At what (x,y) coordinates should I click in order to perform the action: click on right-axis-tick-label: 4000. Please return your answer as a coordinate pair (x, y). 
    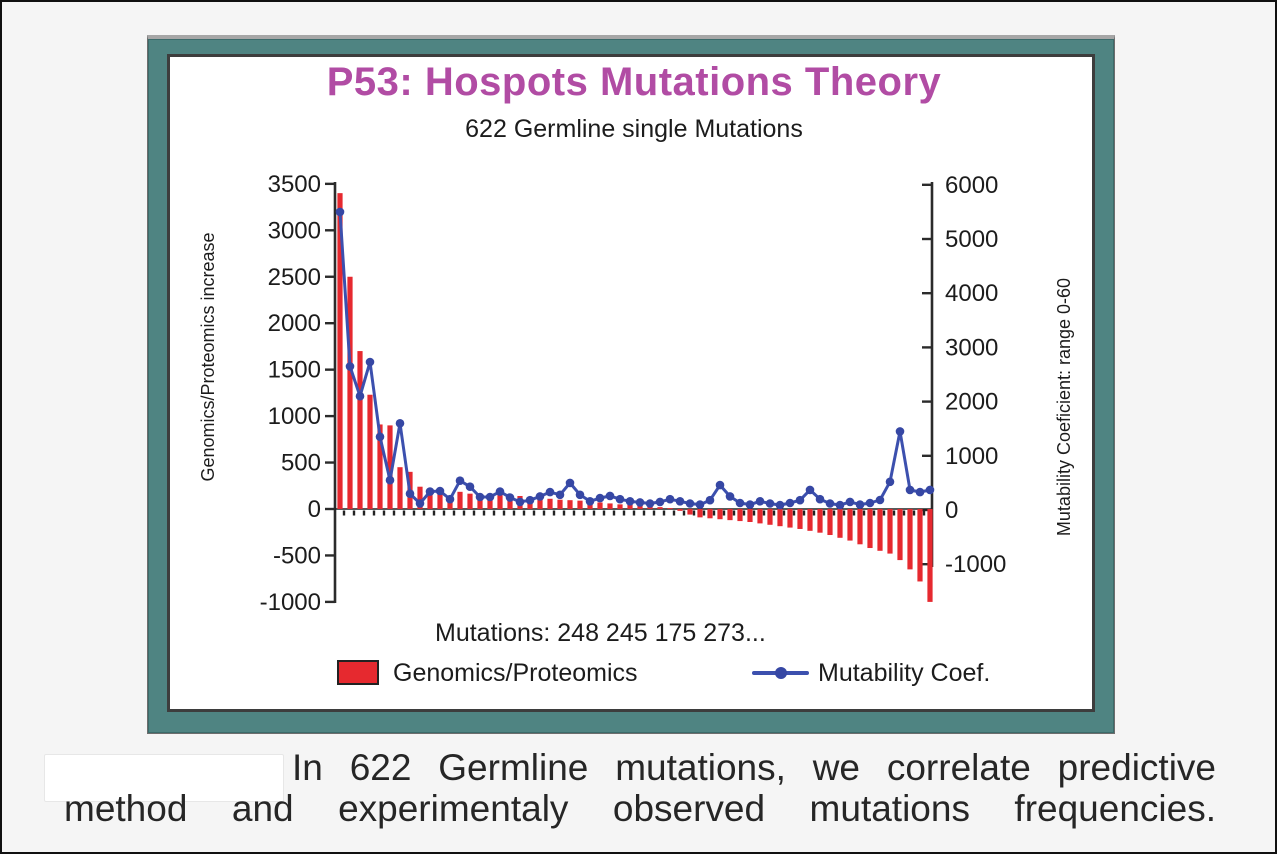
    Looking at the image, I should click on (971, 293).